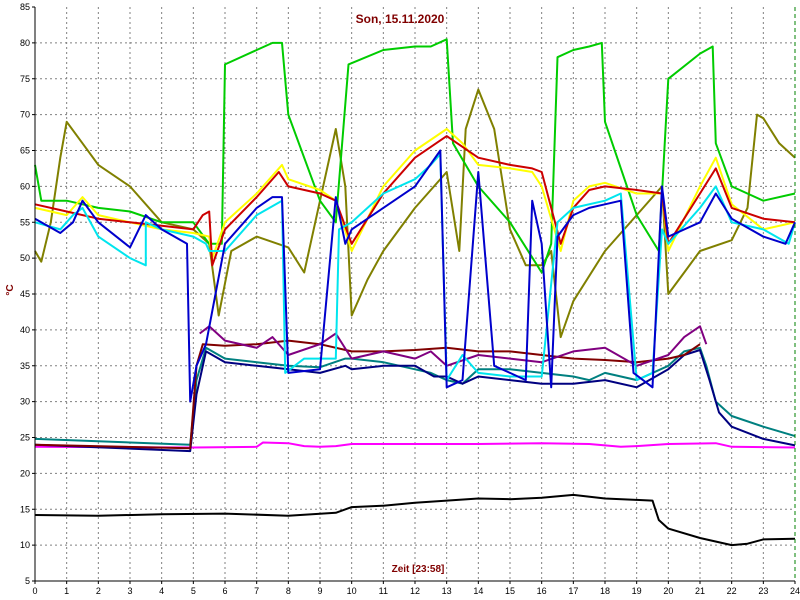  Describe the element at coordinates (415, 591) in the screenshot. I see `x-tick-label: 12` at that location.